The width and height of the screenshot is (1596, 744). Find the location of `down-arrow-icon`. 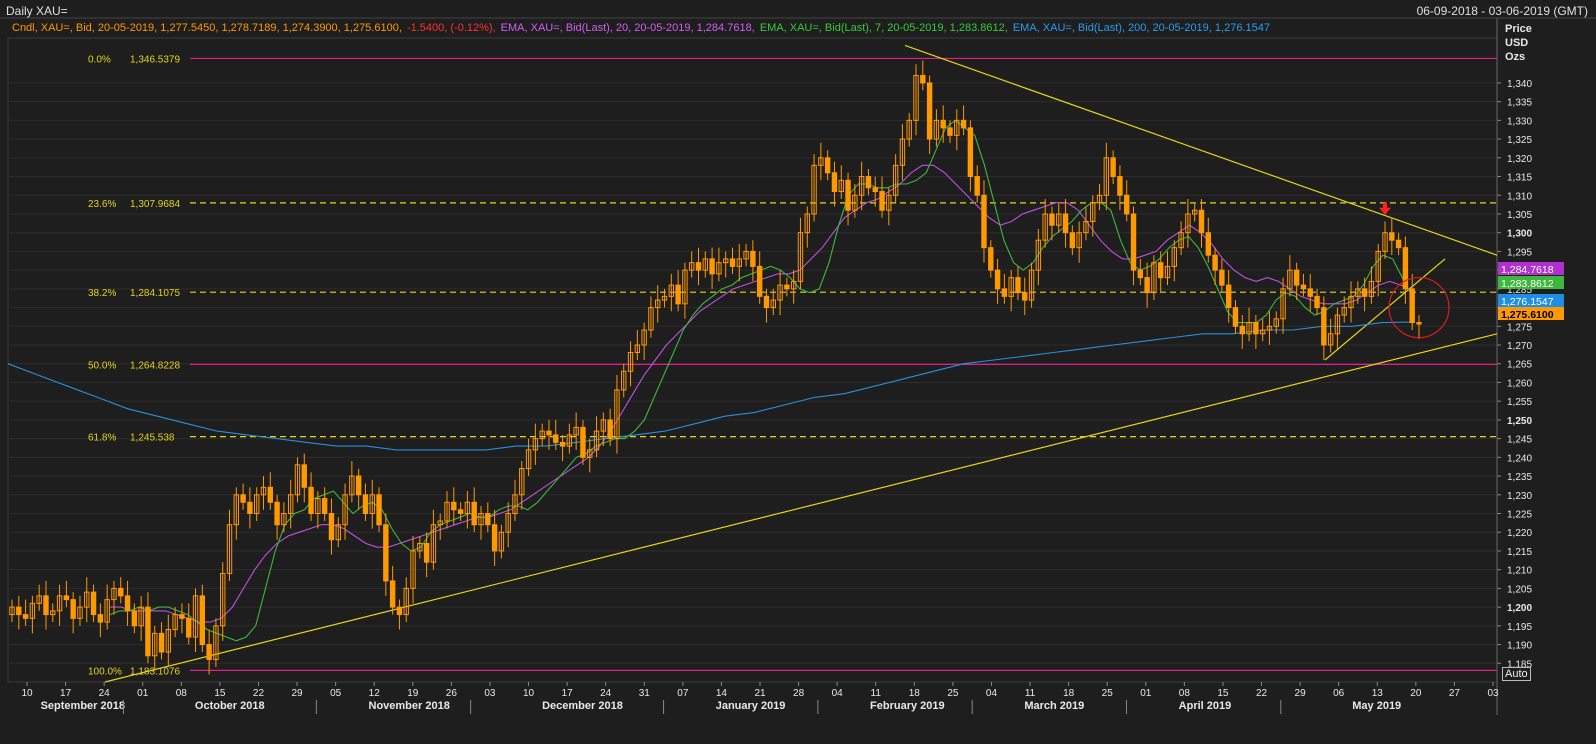

down-arrow-icon is located at coordinates (1385, 208).